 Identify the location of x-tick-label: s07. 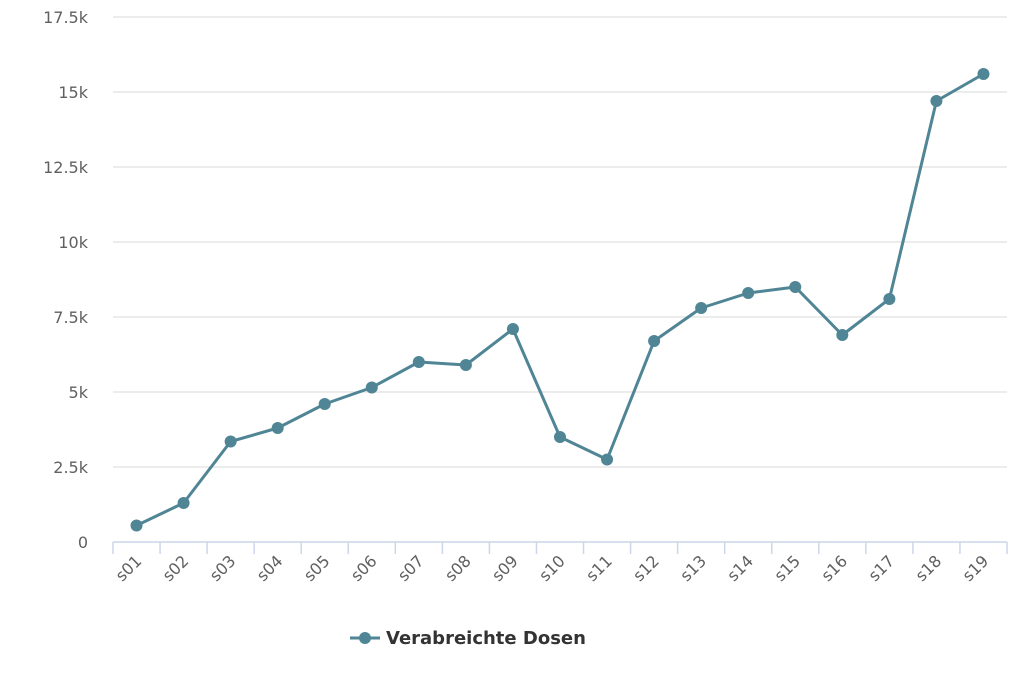
(411, 568).